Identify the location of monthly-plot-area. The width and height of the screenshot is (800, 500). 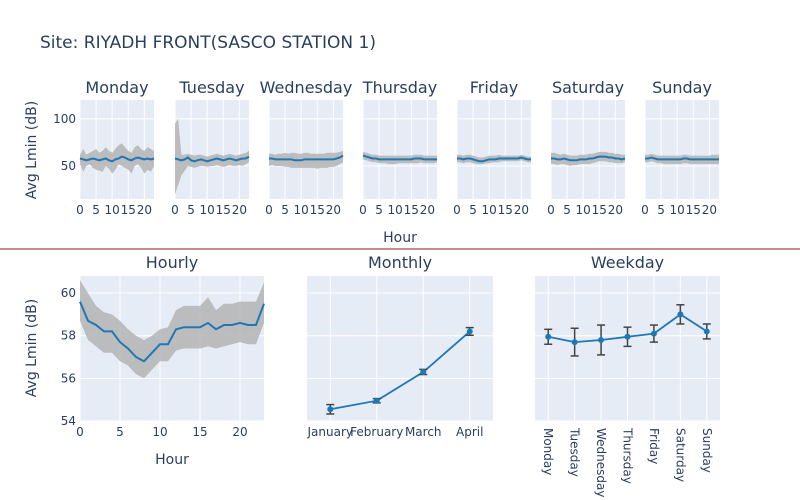
(400, 348).